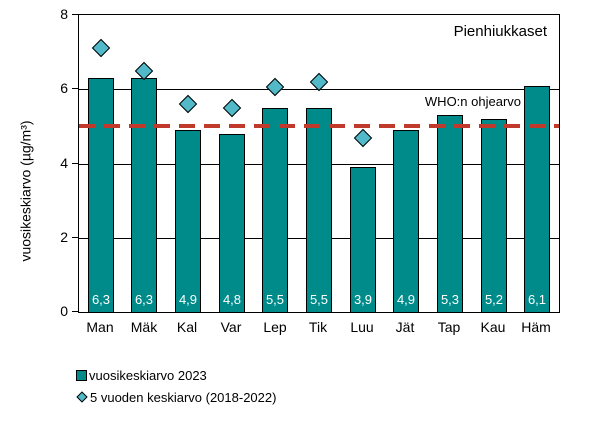 The width and height of the screenshot is (602, 425). I want to click on y-tick-label: 8, so click(64, 14).